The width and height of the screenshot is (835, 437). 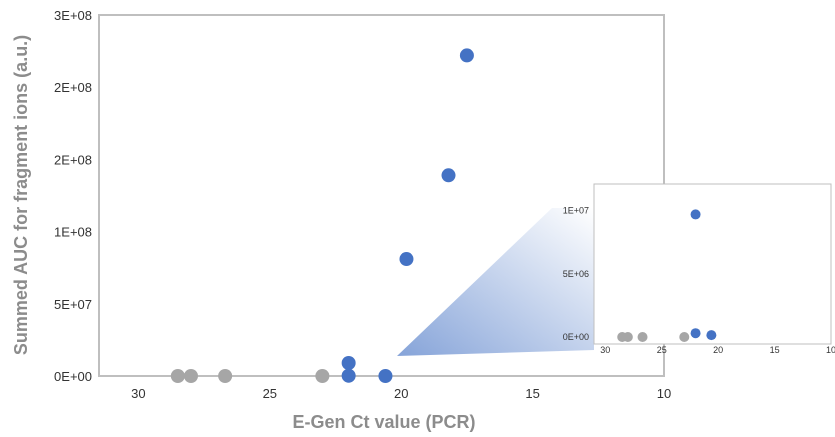 I want to click on main-y-tick-label: 0E+00, so click(x=73, y=376).